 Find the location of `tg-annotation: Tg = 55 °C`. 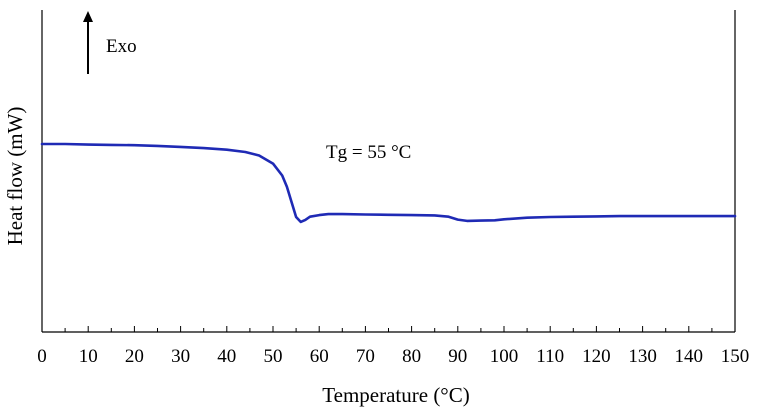

tg-annotation: Tg = 55 °C is located at coordinates (368, 152).